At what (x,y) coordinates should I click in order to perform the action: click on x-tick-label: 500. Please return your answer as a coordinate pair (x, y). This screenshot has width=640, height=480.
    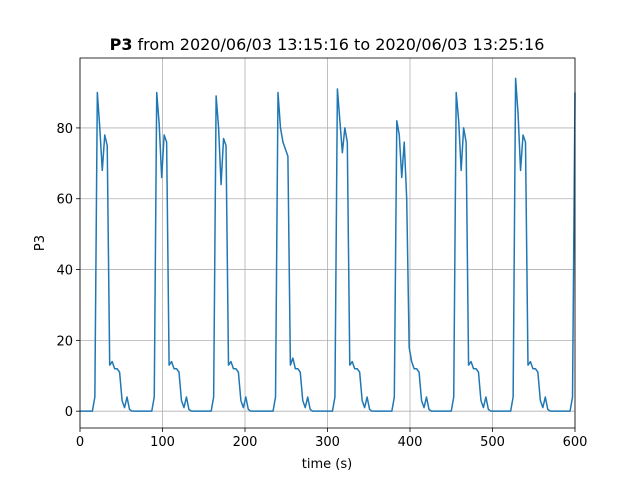
    Looking at the image, I should click on (492, 442).